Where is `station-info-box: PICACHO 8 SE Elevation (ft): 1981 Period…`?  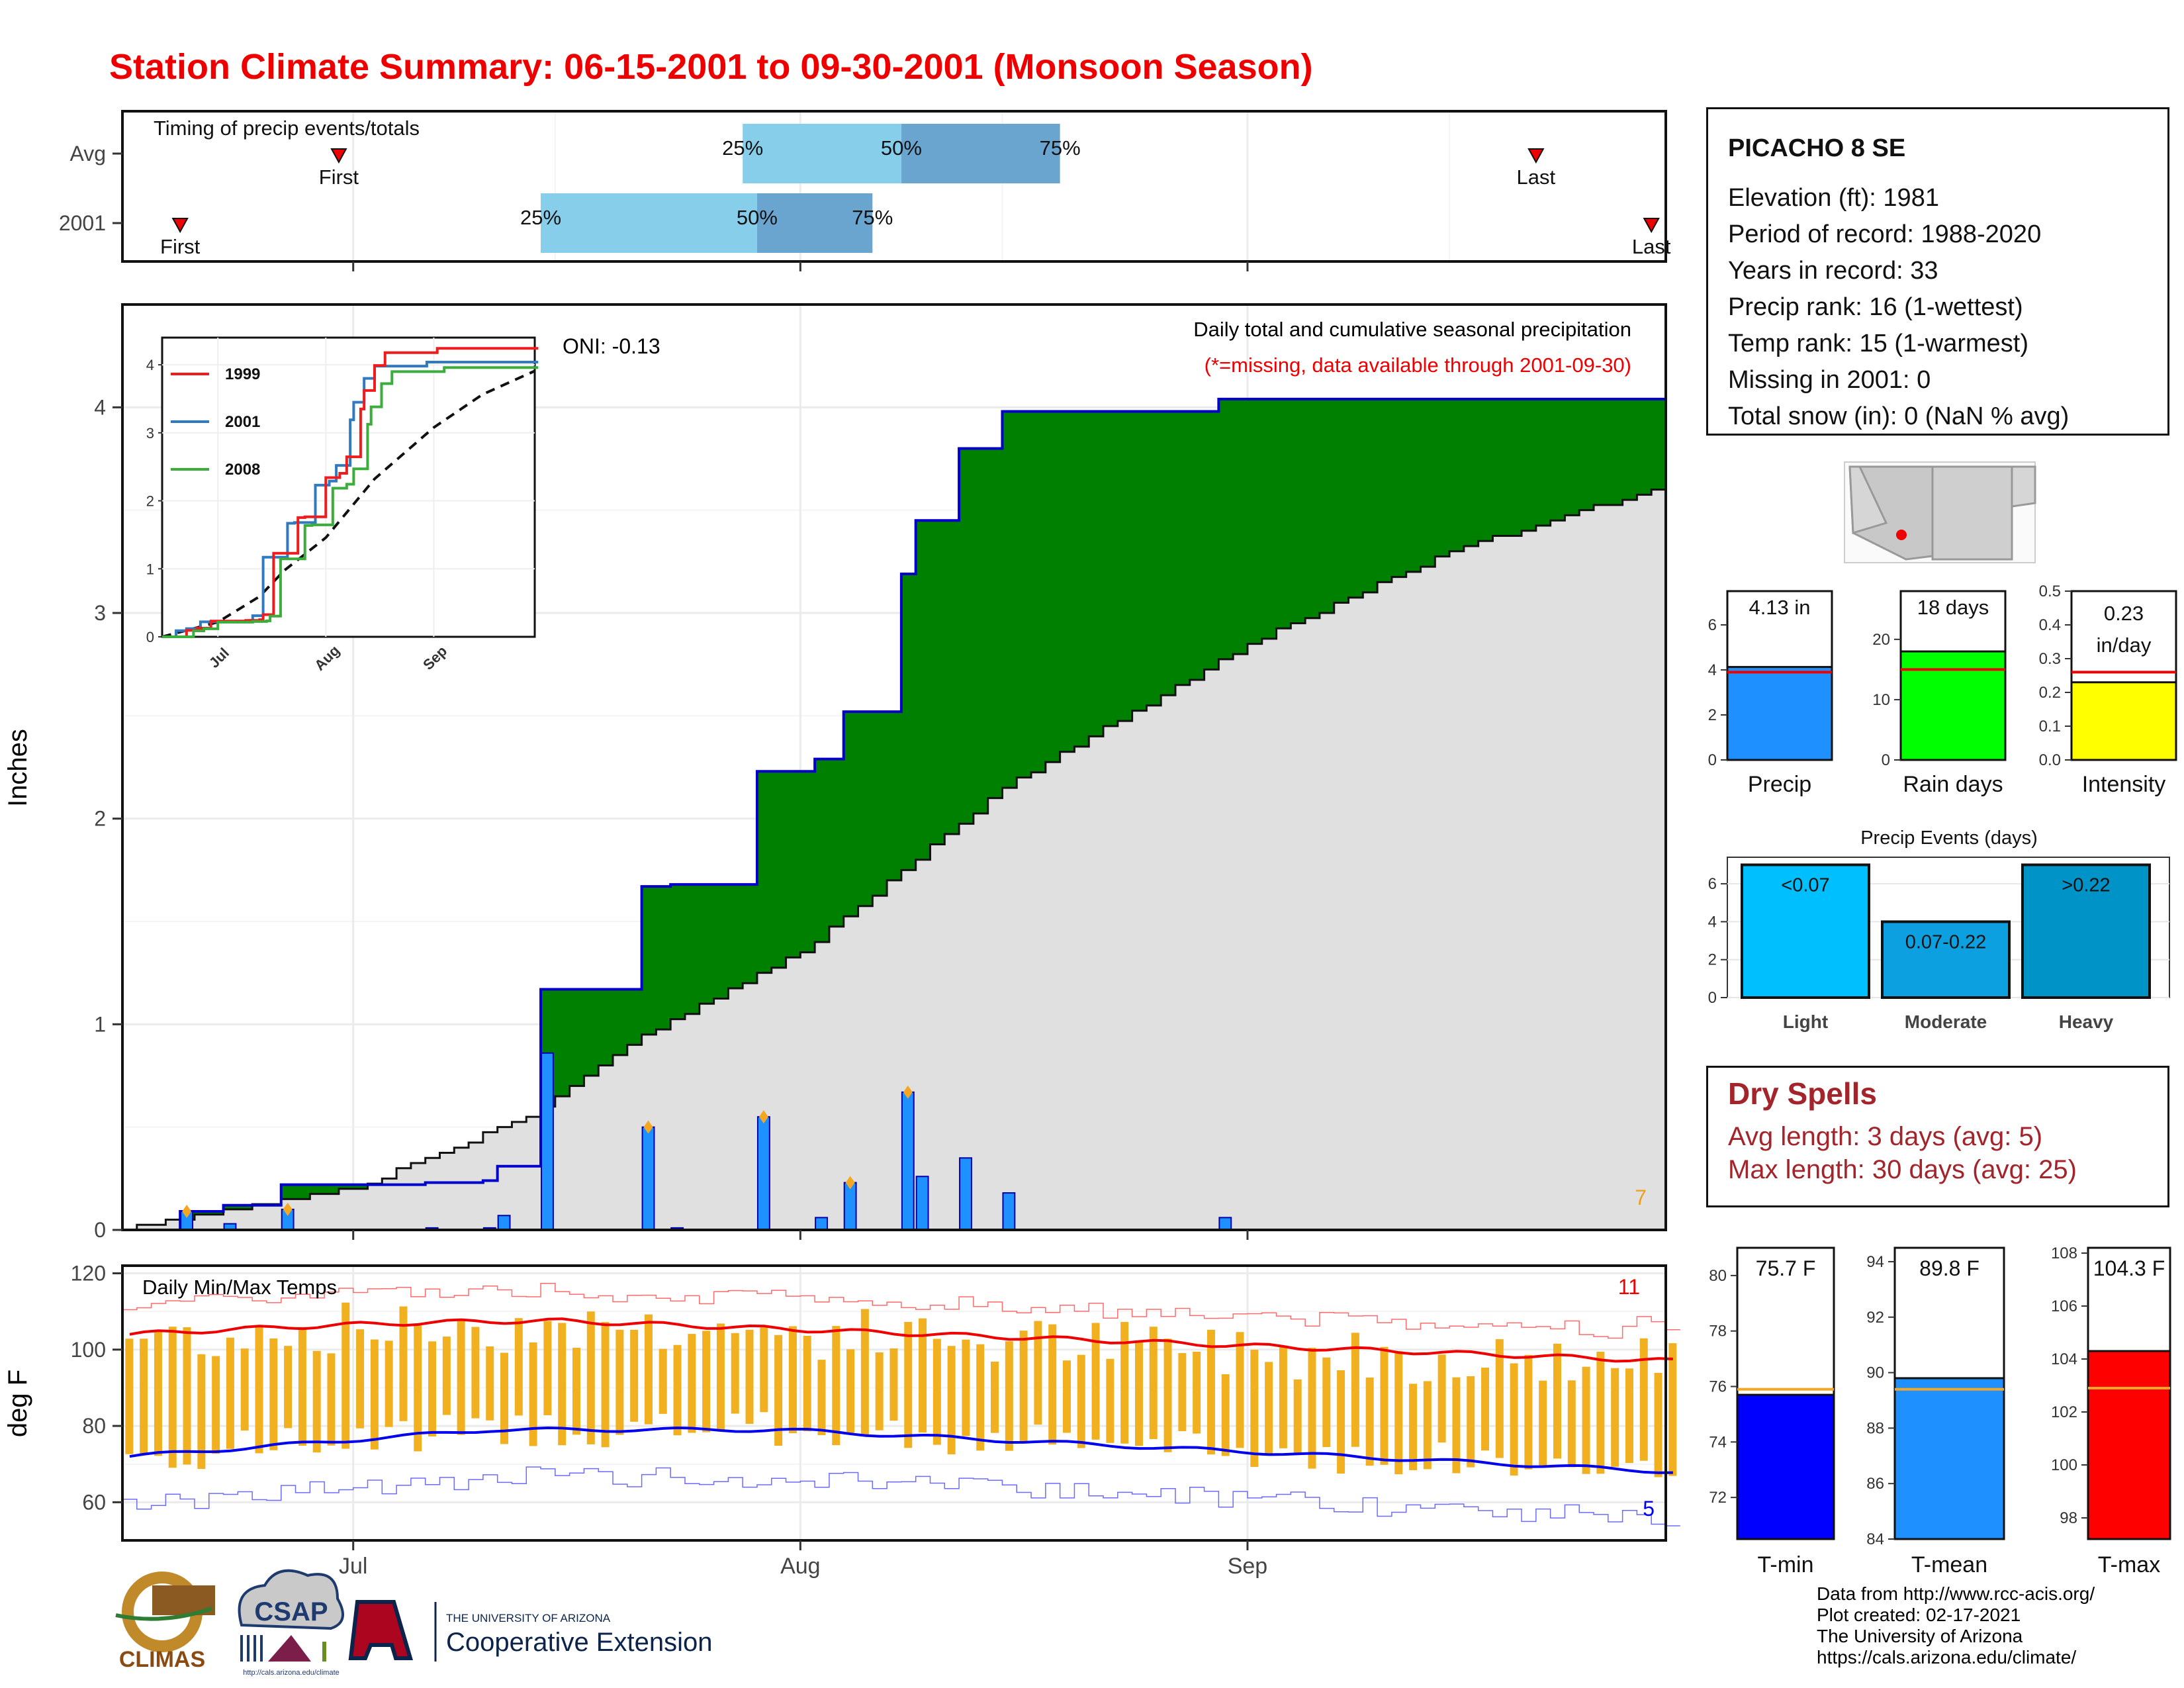 station-info-box: PICACHO 8 SE Elevation (ft): 1981 Period… is located at coordinates (1937, 271).